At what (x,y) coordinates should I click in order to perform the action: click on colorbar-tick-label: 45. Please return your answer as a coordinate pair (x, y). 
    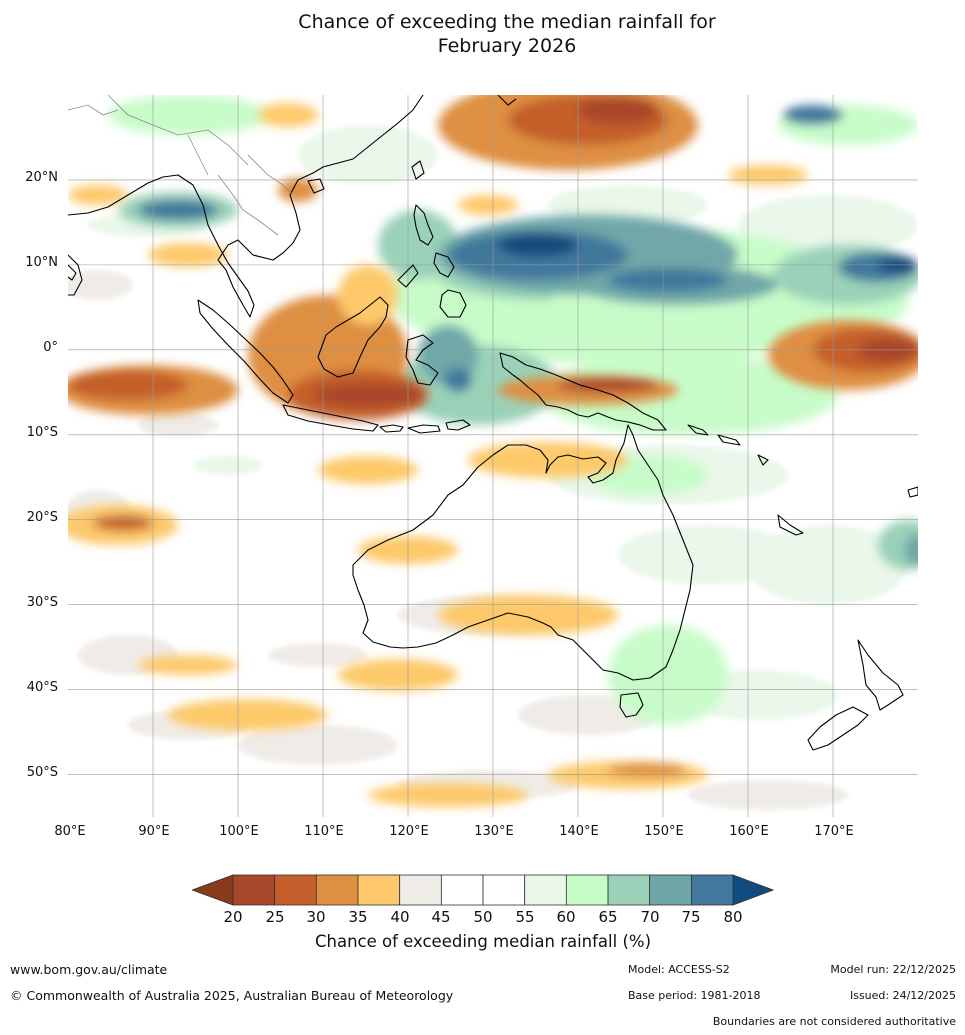
    Looking at the image, I should click on (441, 917).